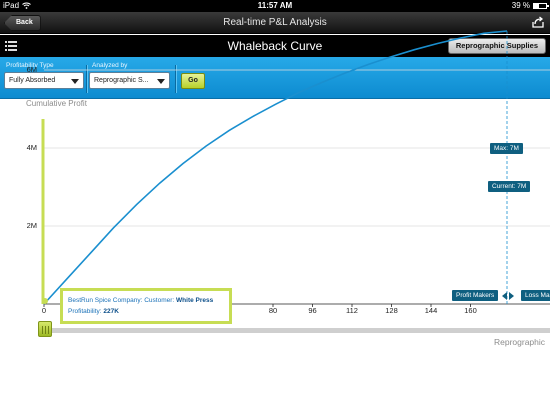 This screenshot has height=412, width=550. Describe the element at coordinates (391, 310) in the screenshot. I see `x-tick-label: 128` at that location.